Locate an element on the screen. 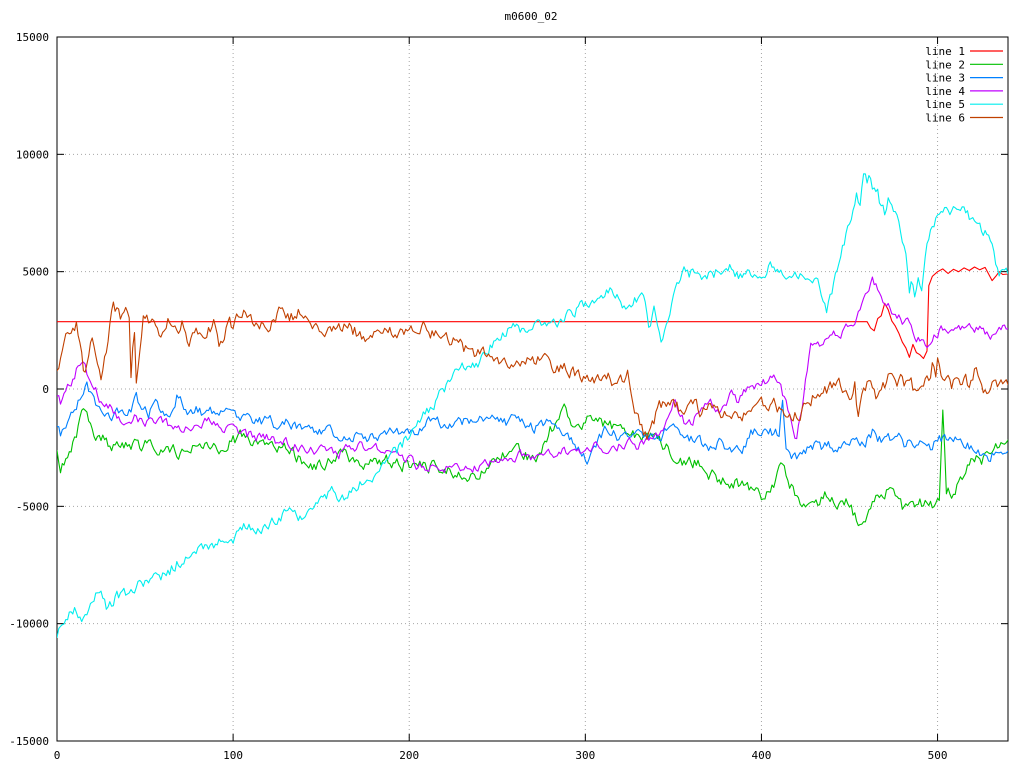  legend-label-4: line 4 is located at coordinates (945, 91).